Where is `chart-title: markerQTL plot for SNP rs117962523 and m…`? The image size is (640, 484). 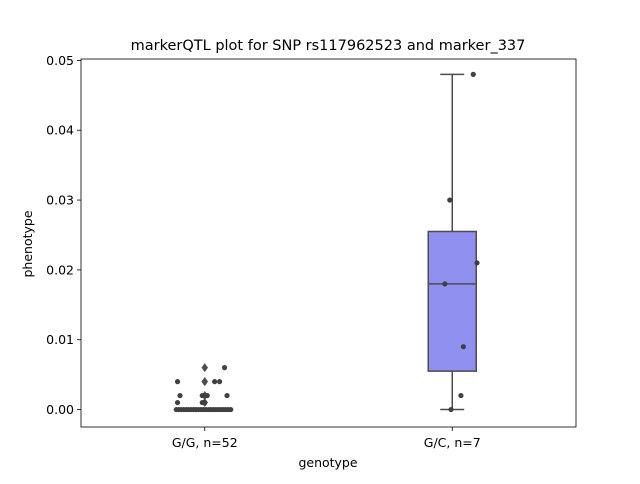
chart-title: markerQTL plot for SNP rs117962523 and m… is located at coordinates (328, 46).